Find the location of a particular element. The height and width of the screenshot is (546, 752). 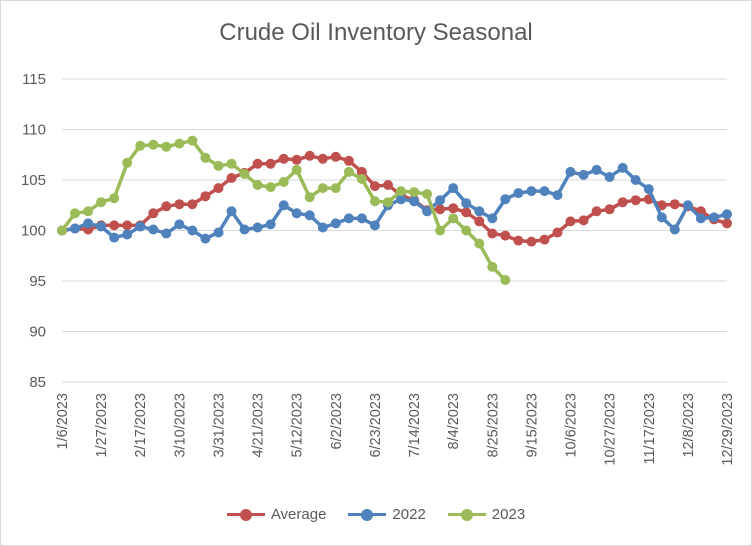

x-tick-label: 8/4/2023 is located at coordinates (454, 421).